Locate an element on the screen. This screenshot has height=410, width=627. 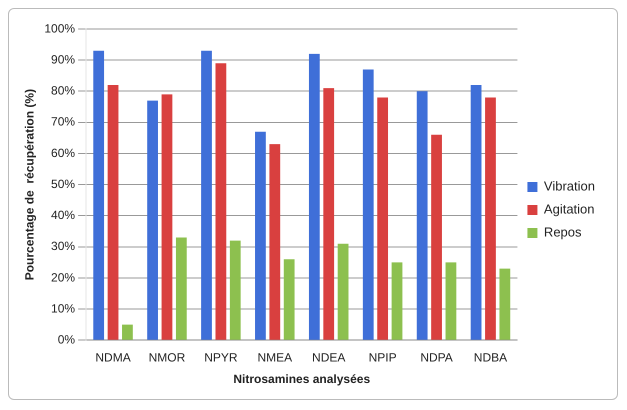
y-tick-label: 40% is located at coordinates (63, 215).